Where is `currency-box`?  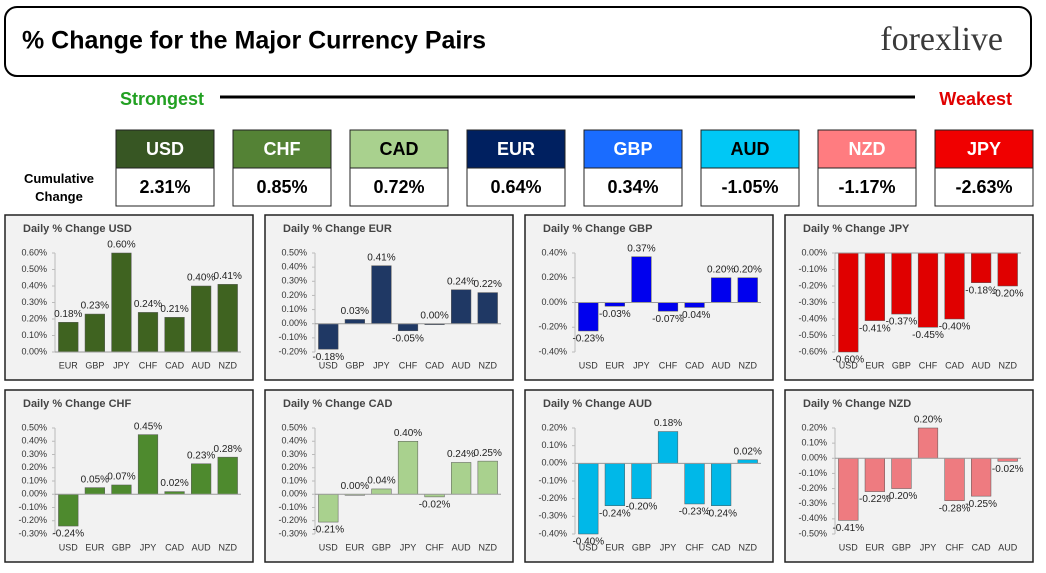 currency-box is located at coordinates (165, 149).